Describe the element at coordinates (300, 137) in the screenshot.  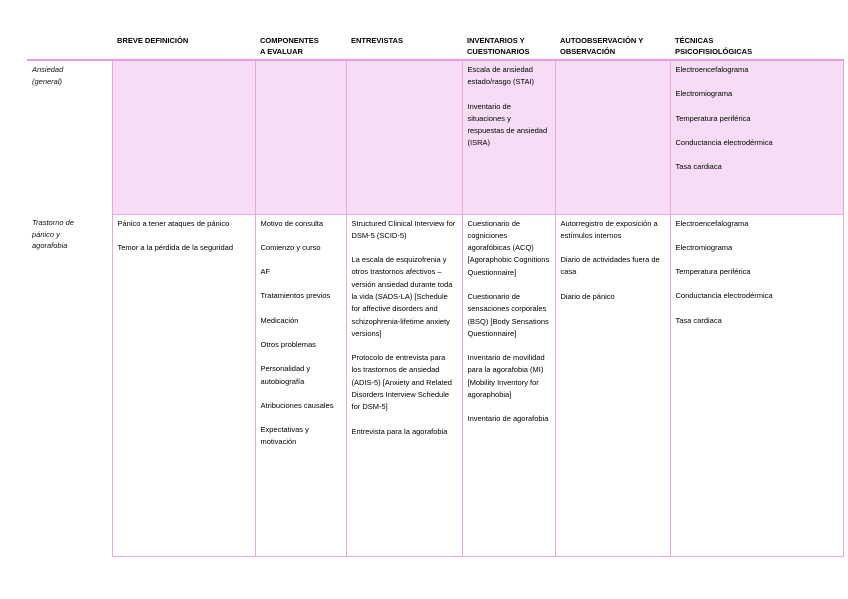
I see `cell-componentes` at that location.